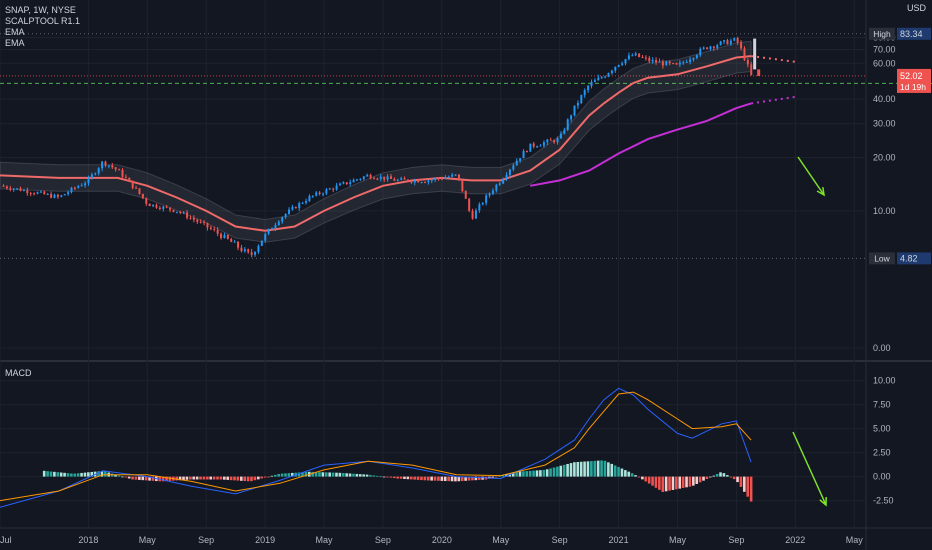  What do you see at coordinates (40, 10) in the screenshot?
I see `symbol-title: SNAP, 1W, NYSE` at bounding box center [40, 10].